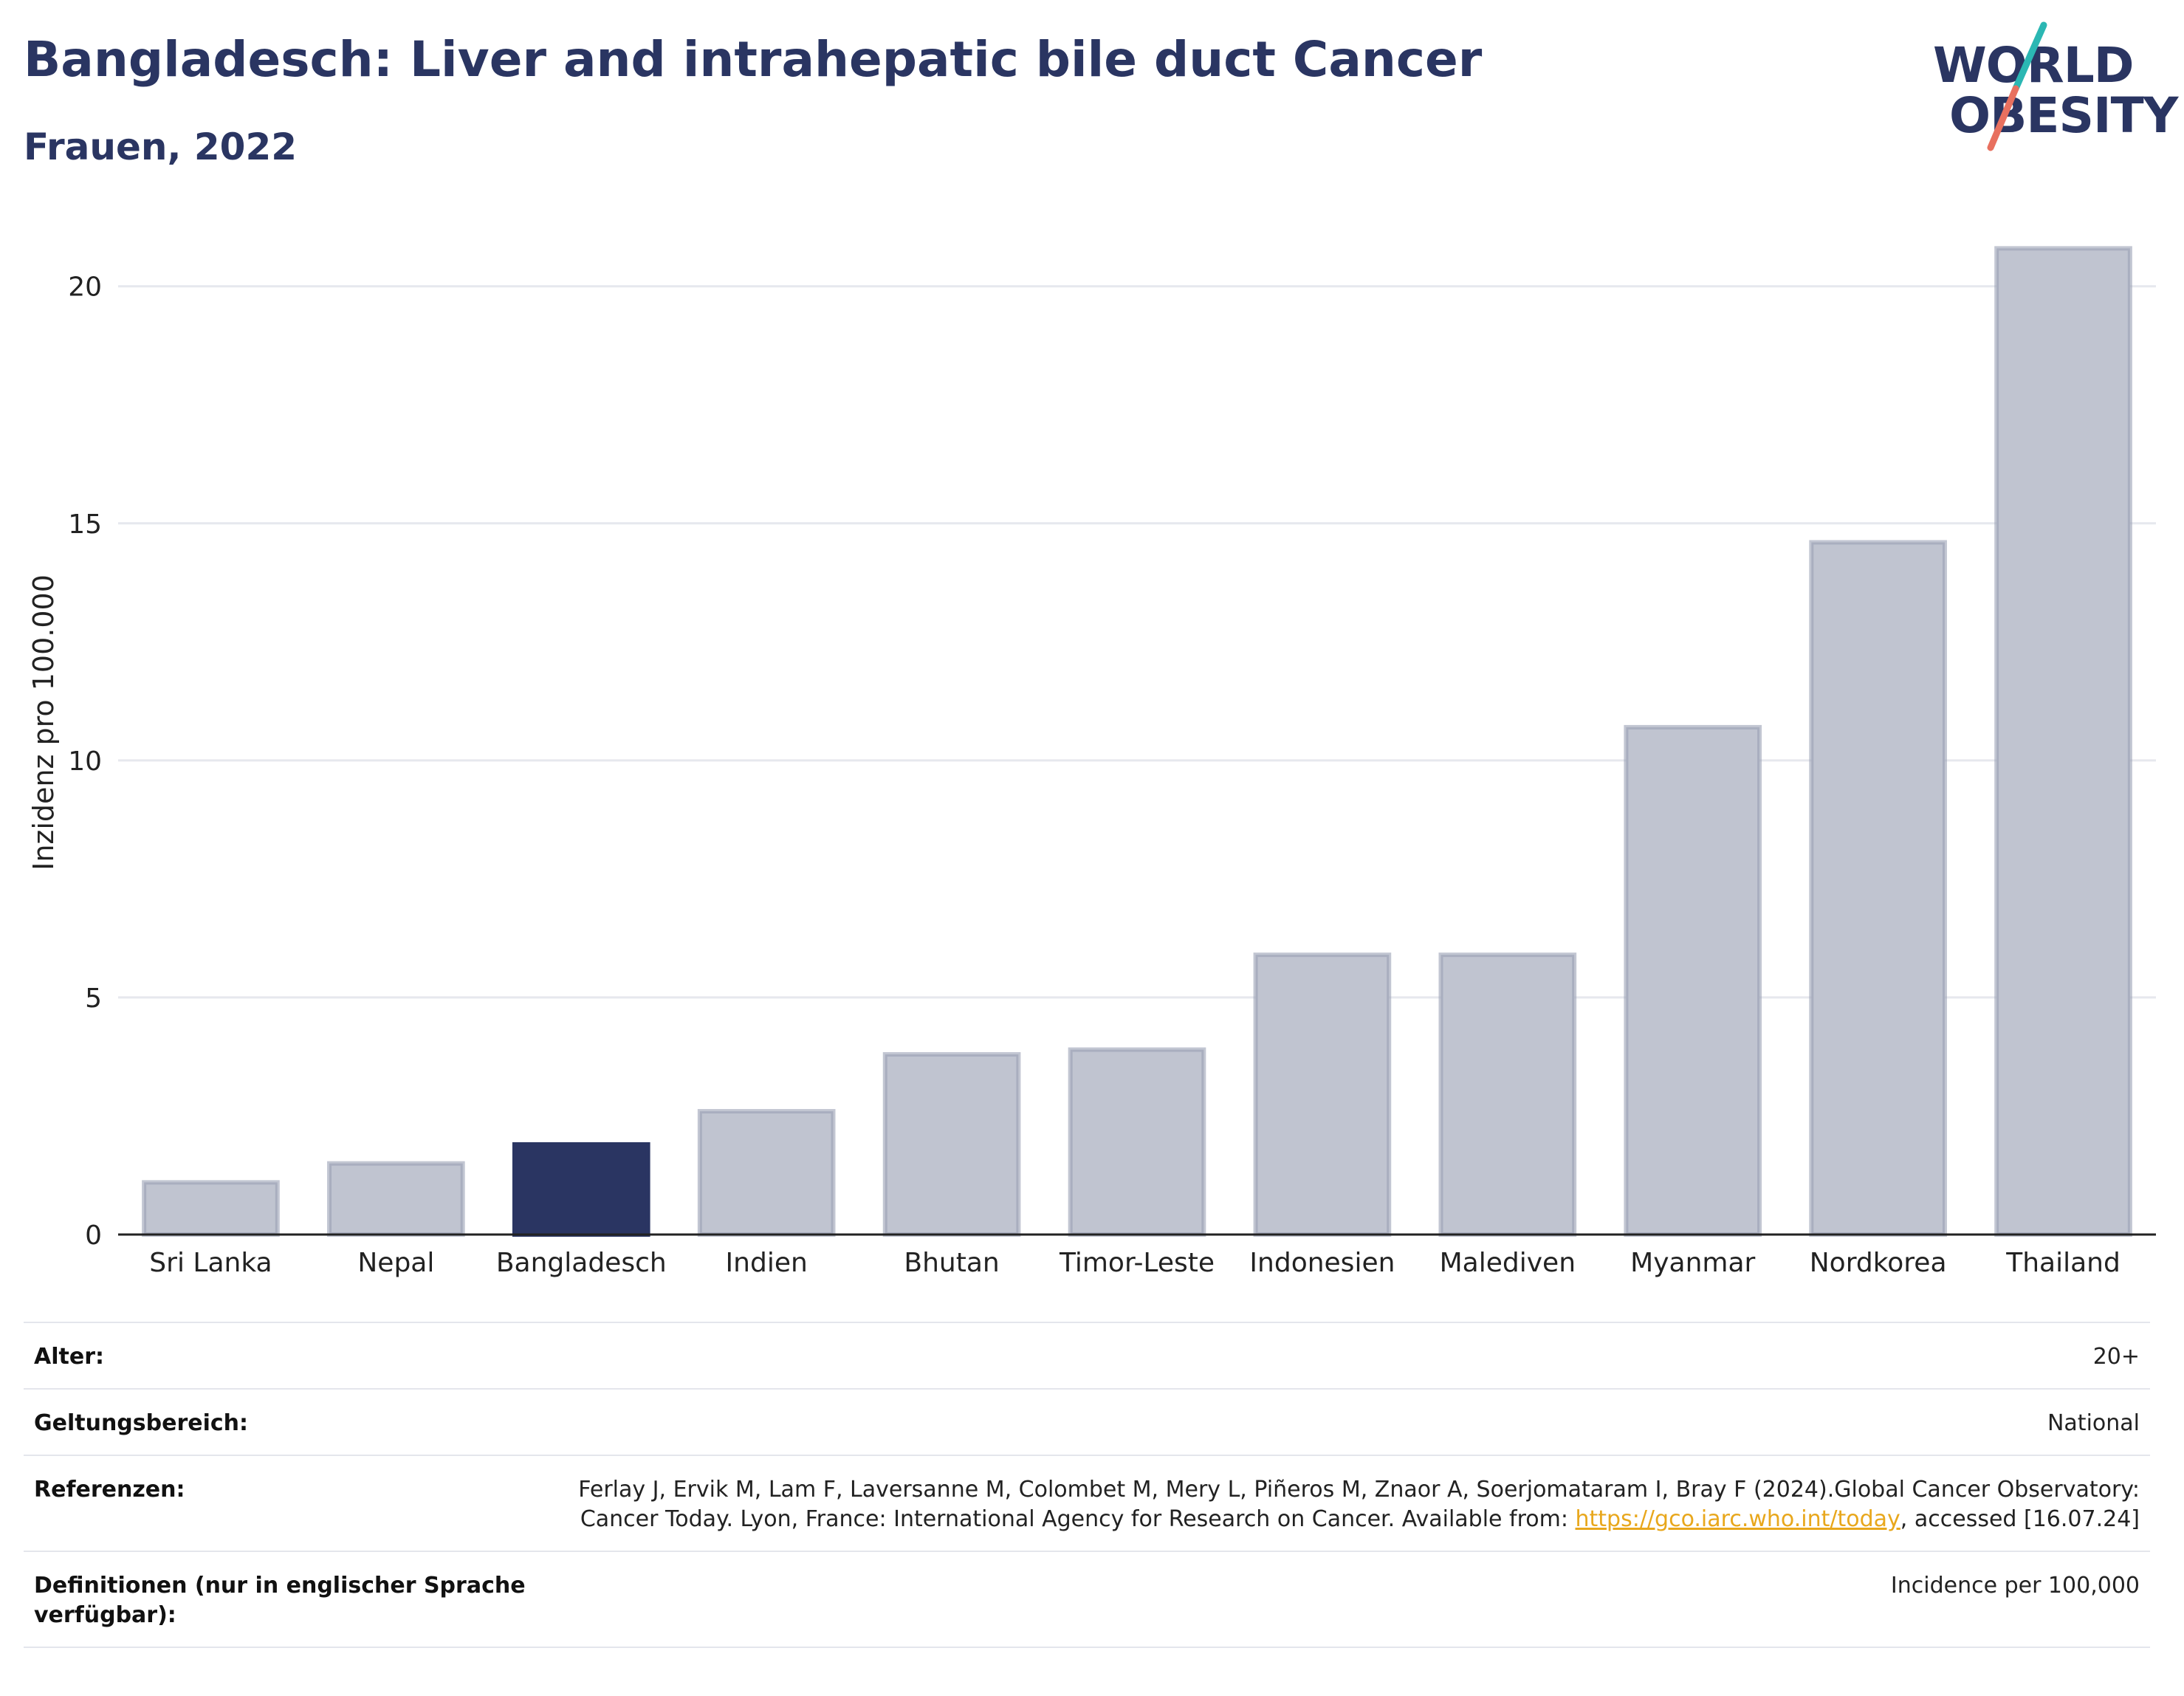 This screenshot has height=1696, width=2184. What do you see at coordinates (2020, 1519) in the screenshot?
I see `reference-text-end: , accessed [16.07.24]` at bounding box center [2020, 1519].